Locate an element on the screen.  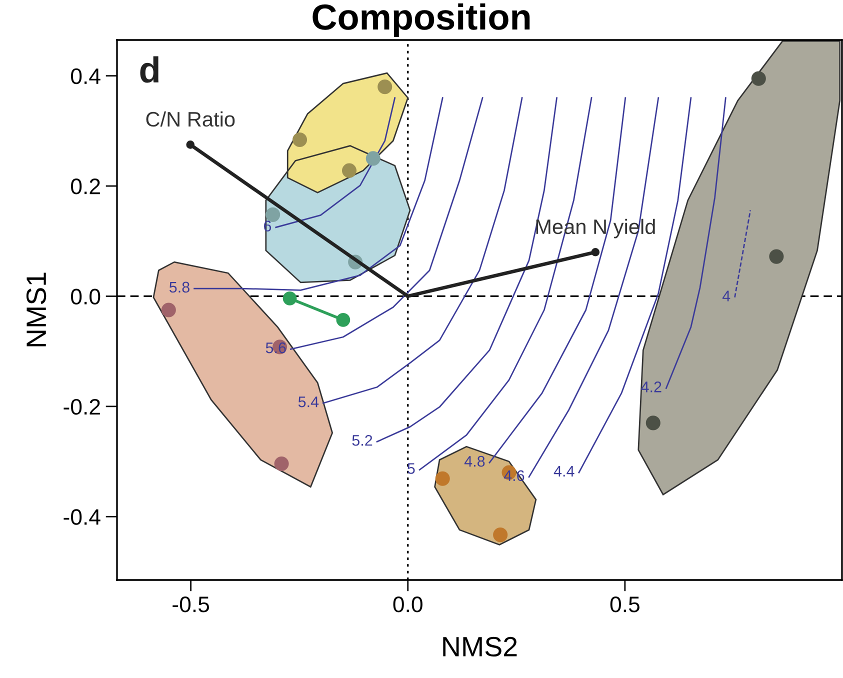
series-label: 5.4 is located at coordinates (308, 402).